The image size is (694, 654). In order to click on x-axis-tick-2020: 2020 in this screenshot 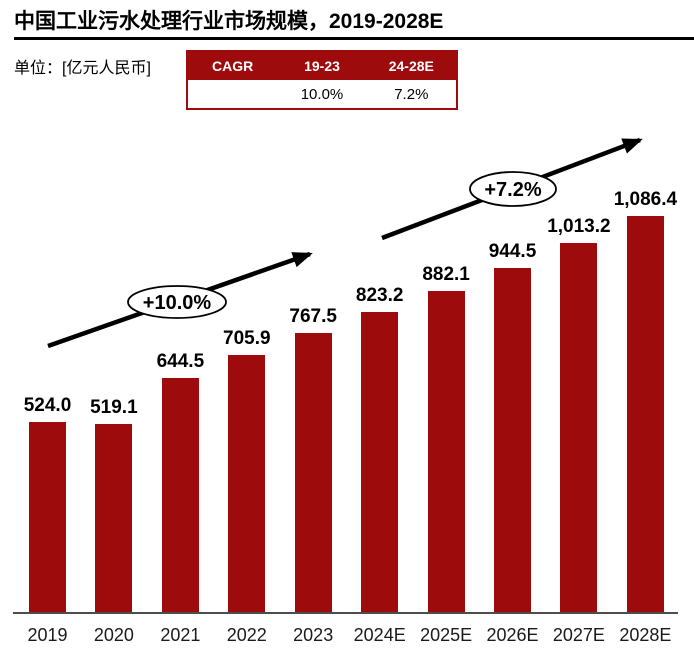, I will do `click(113, 635)`.